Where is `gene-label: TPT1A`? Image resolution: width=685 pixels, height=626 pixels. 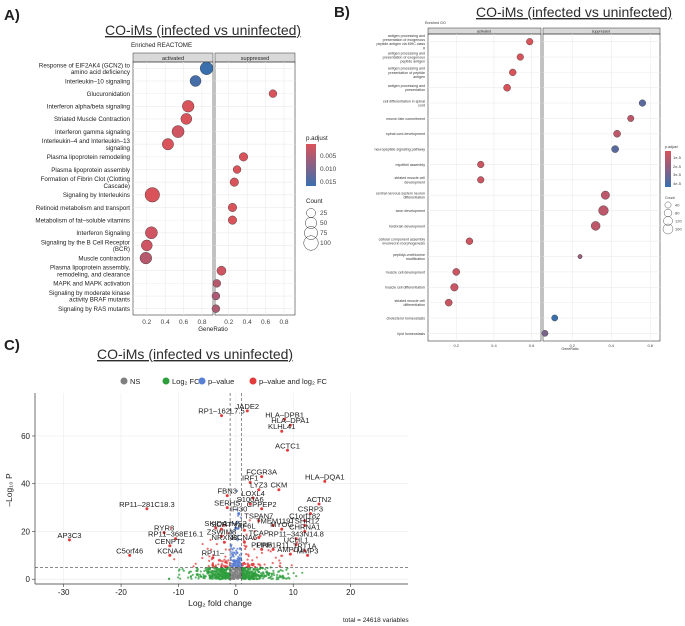
gene-label: TPT1A is located at coordinates (305, 546).